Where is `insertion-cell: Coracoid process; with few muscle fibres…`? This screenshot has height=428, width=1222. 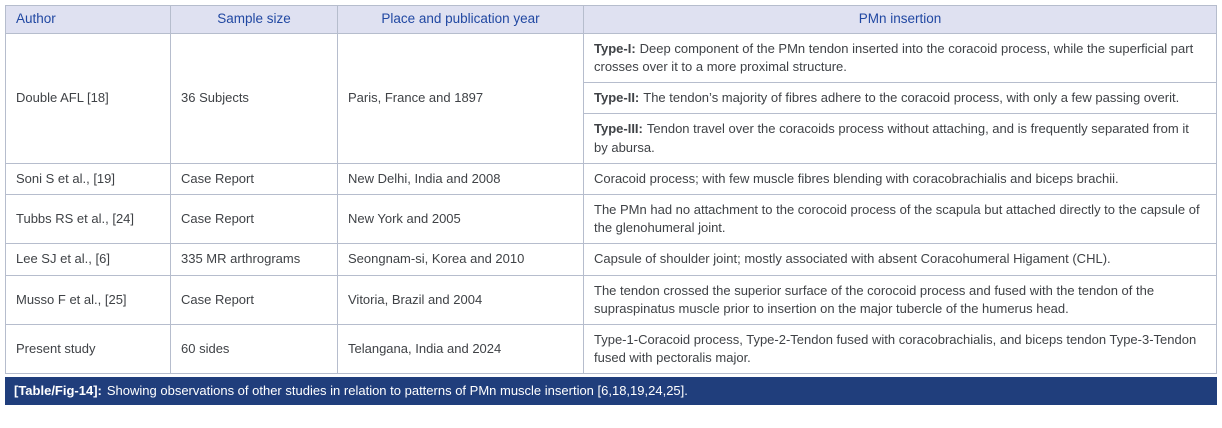
insertion-cell: Coracoid process; with few muscle fibres… is located at coordinates (900, 179).